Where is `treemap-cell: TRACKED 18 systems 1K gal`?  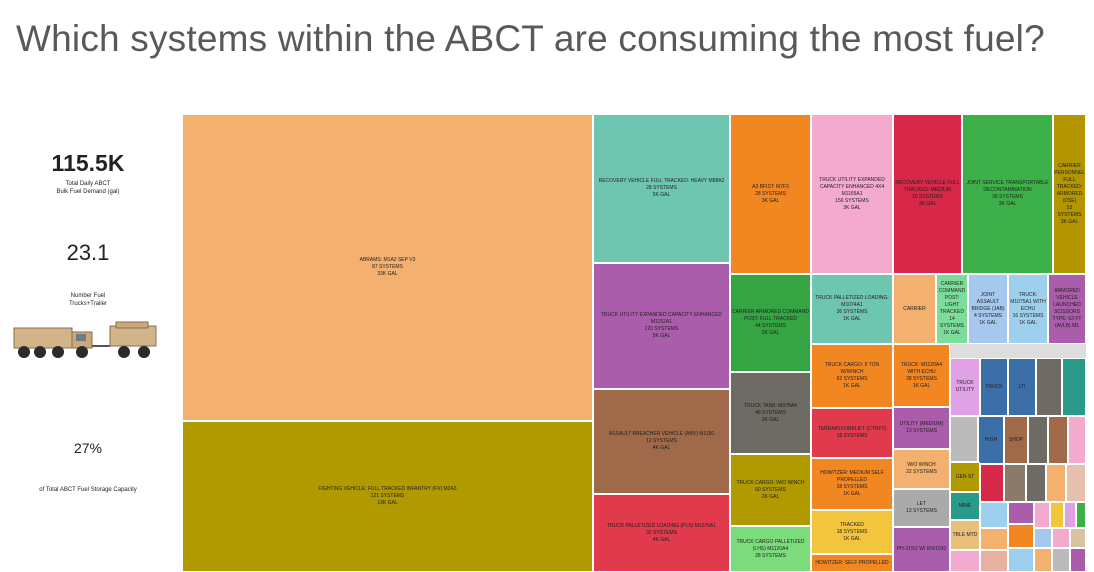 treemap-cell: TRACKED 18 systems 1K gal is located at coordinates (852, 532).